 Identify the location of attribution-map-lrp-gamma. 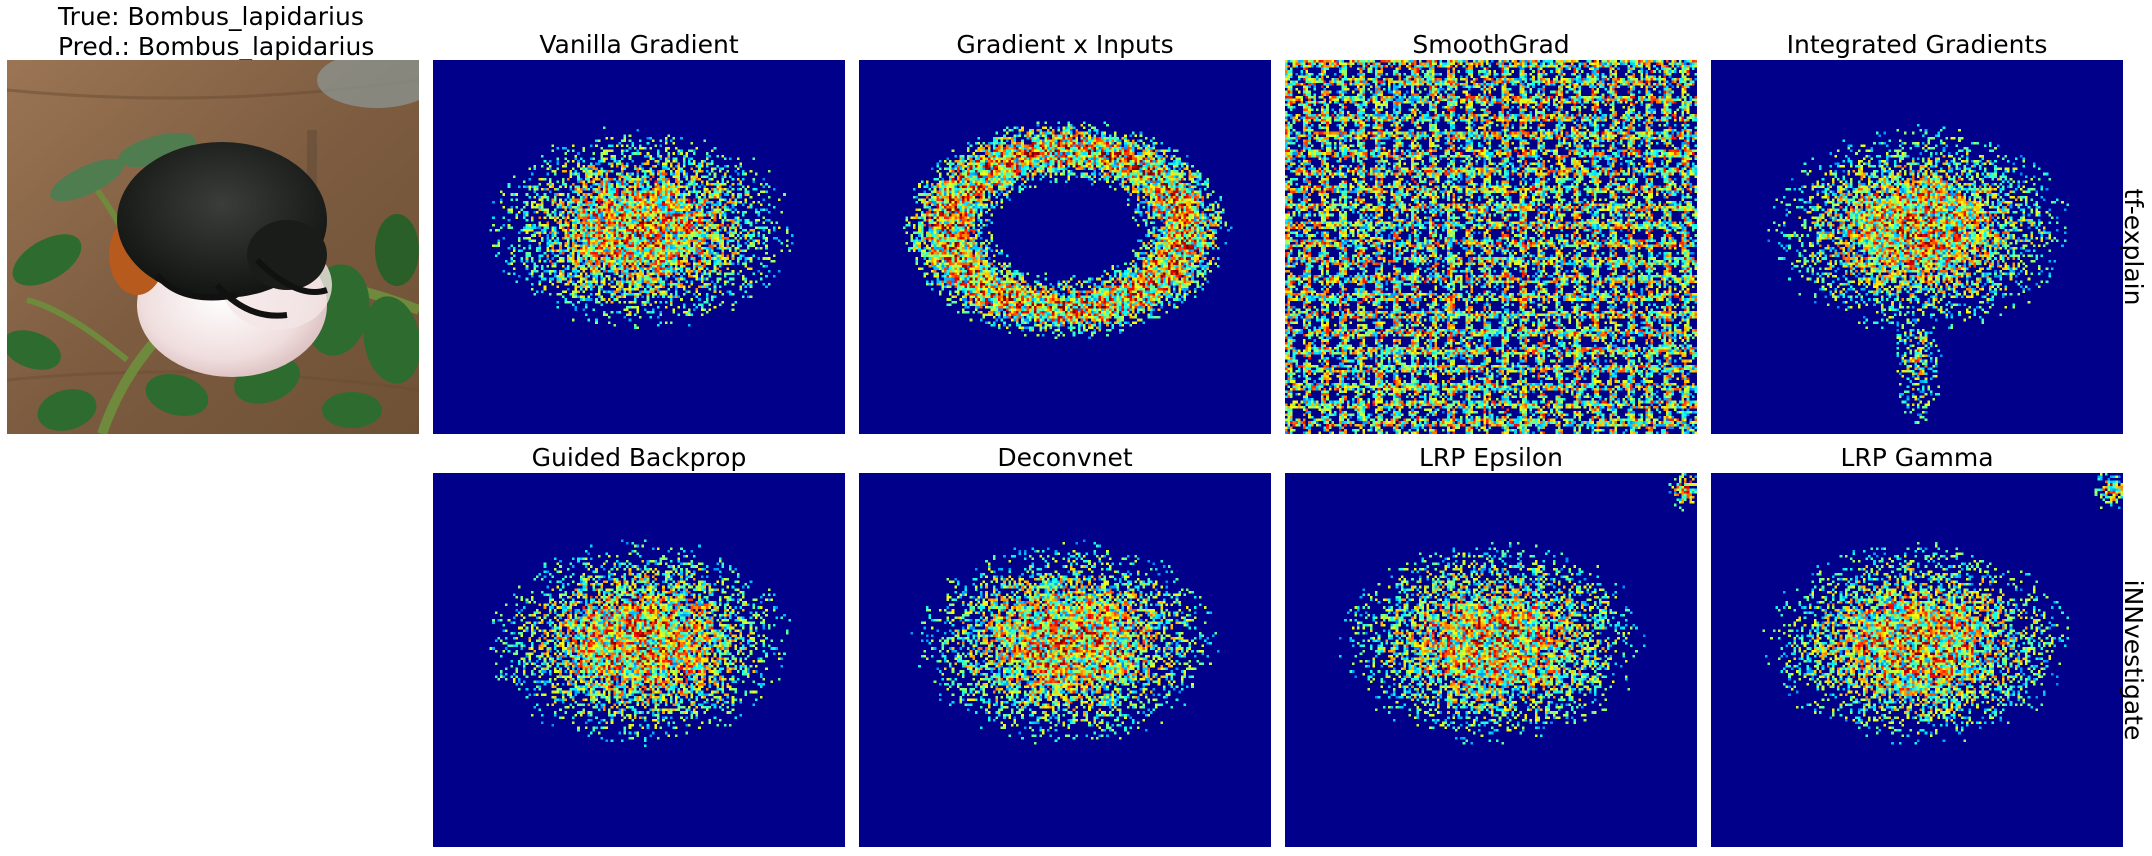
(1917, 660).